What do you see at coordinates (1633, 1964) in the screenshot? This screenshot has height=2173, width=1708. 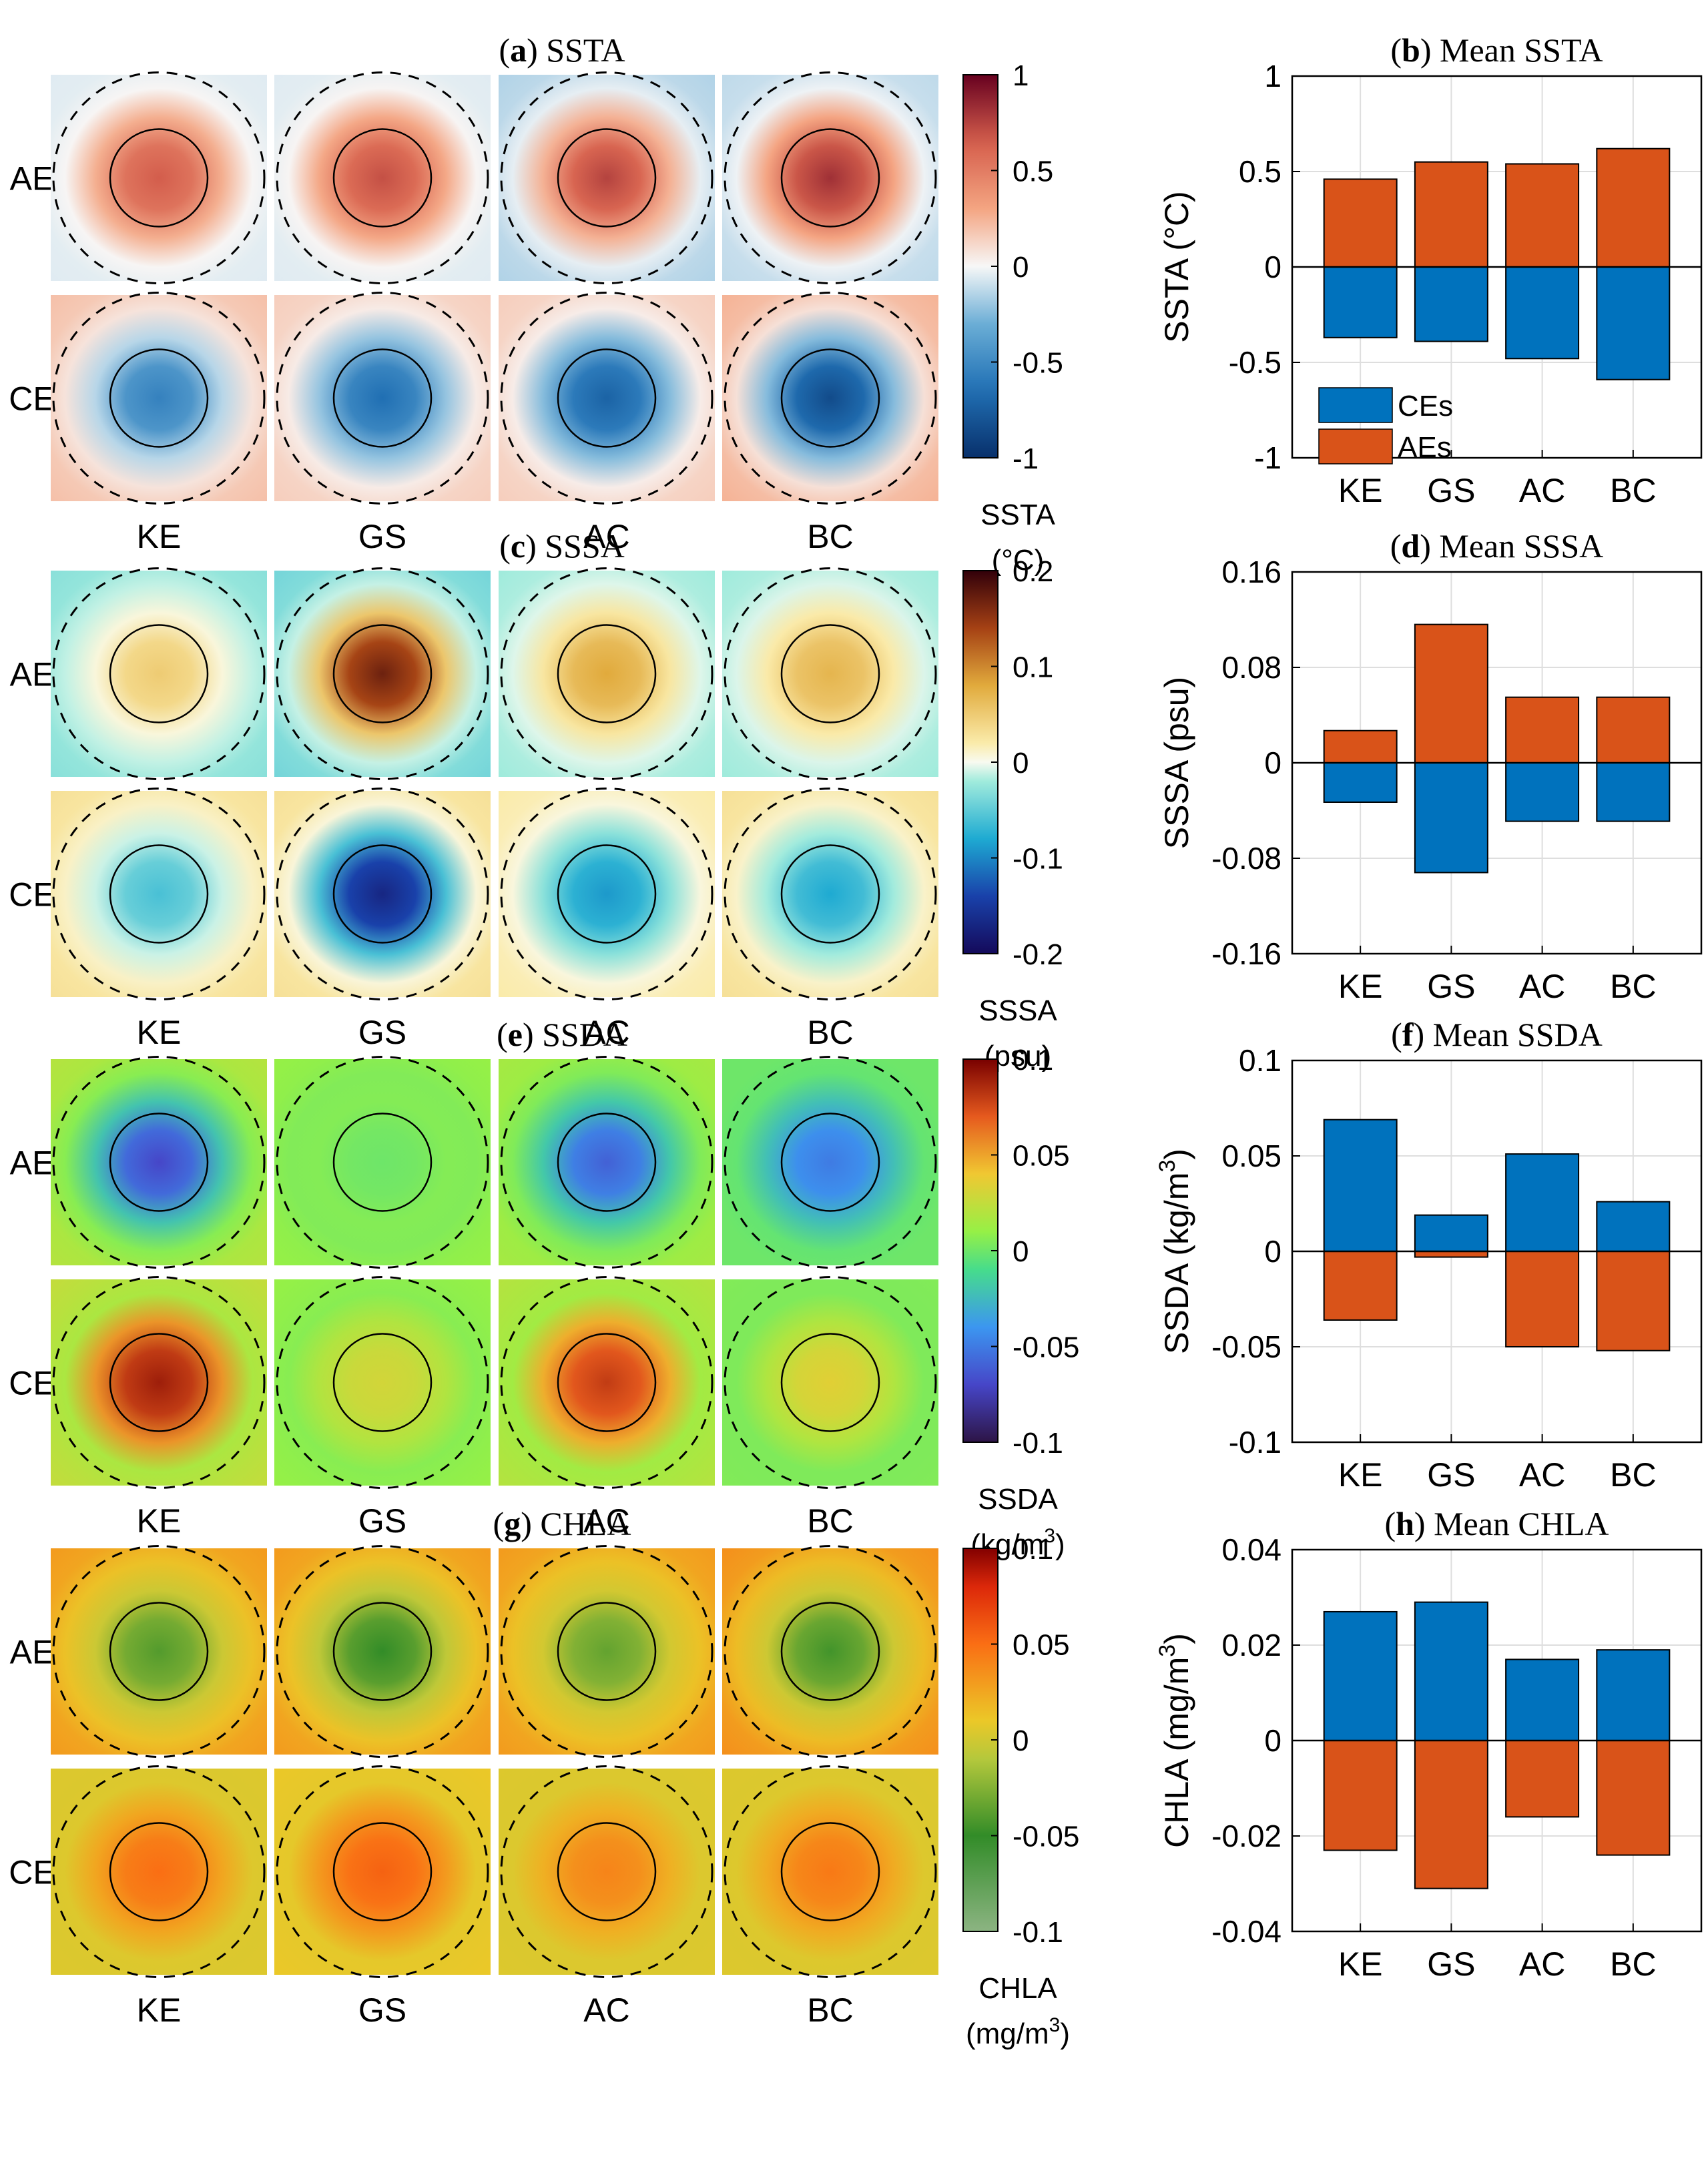 I see `x-tick-label-h-bc: BC` at bounding box center [1633, 1964].